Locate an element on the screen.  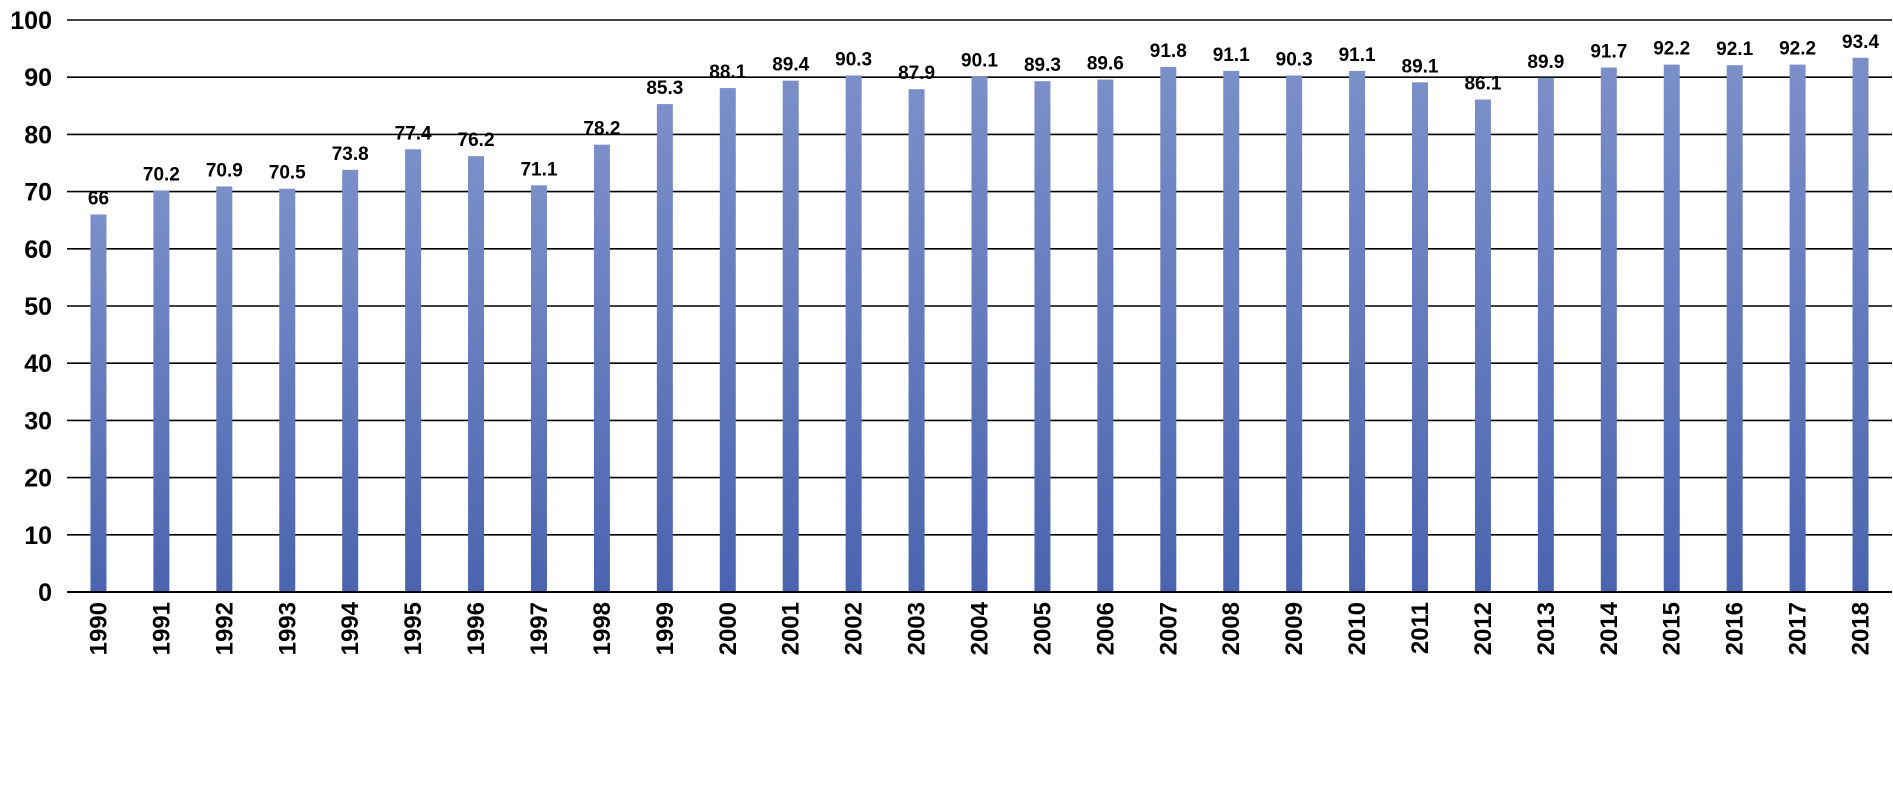
x-tick-label: 1992 is located at coordinates (224, 628).